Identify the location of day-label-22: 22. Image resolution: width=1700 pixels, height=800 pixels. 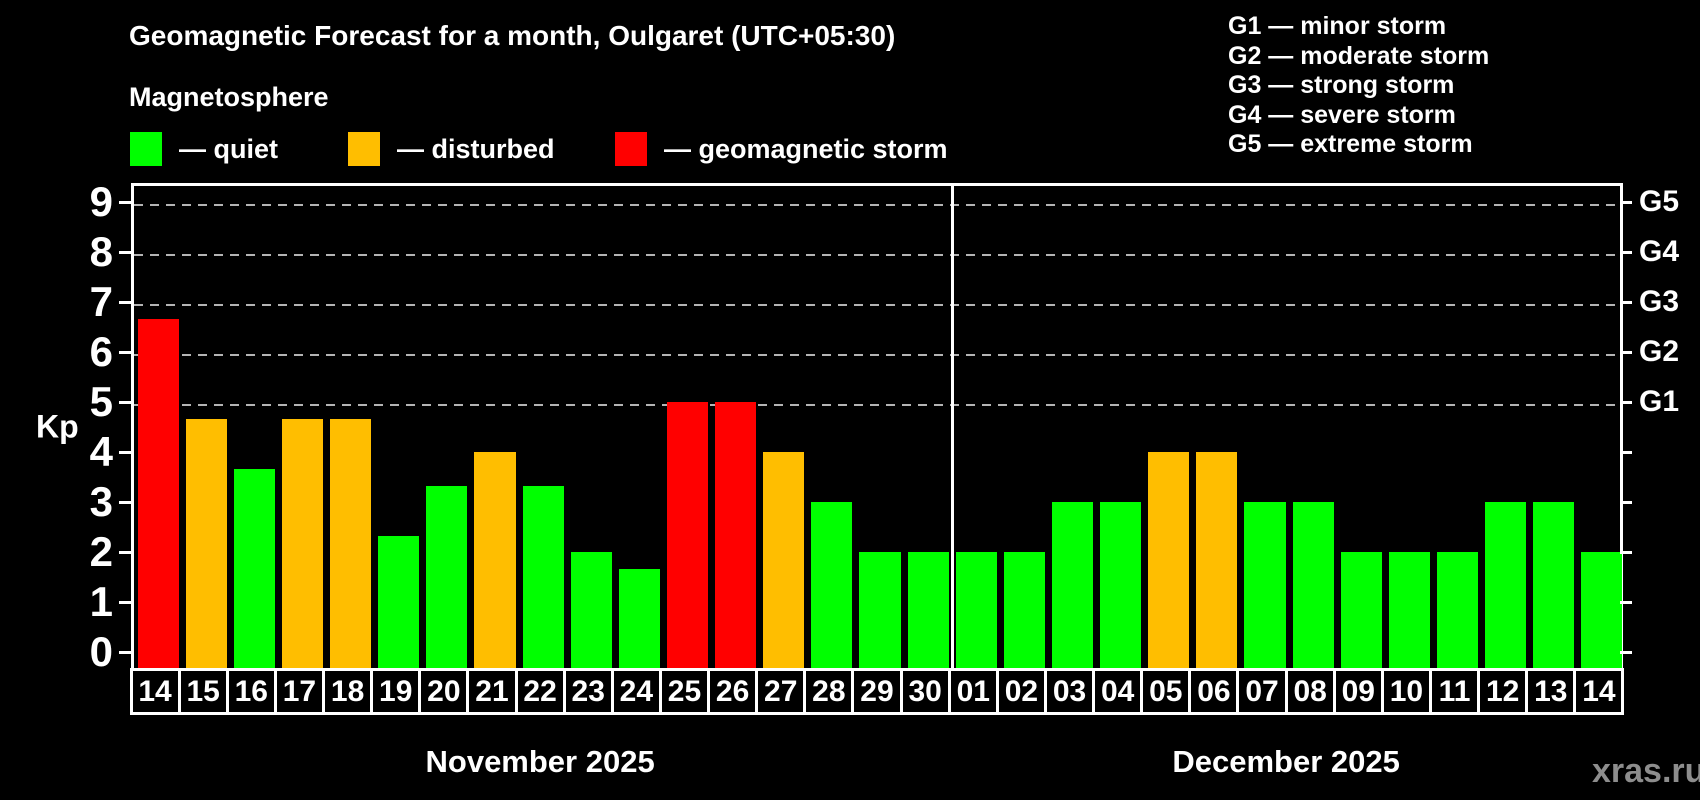
(540, 691).